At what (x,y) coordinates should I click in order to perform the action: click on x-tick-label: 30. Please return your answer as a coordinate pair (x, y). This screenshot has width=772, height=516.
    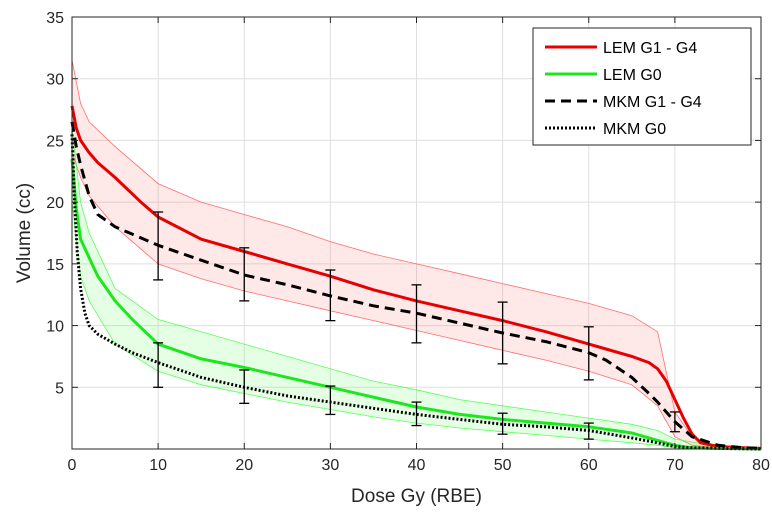
    Looking at the image, I should click on (330, 465).